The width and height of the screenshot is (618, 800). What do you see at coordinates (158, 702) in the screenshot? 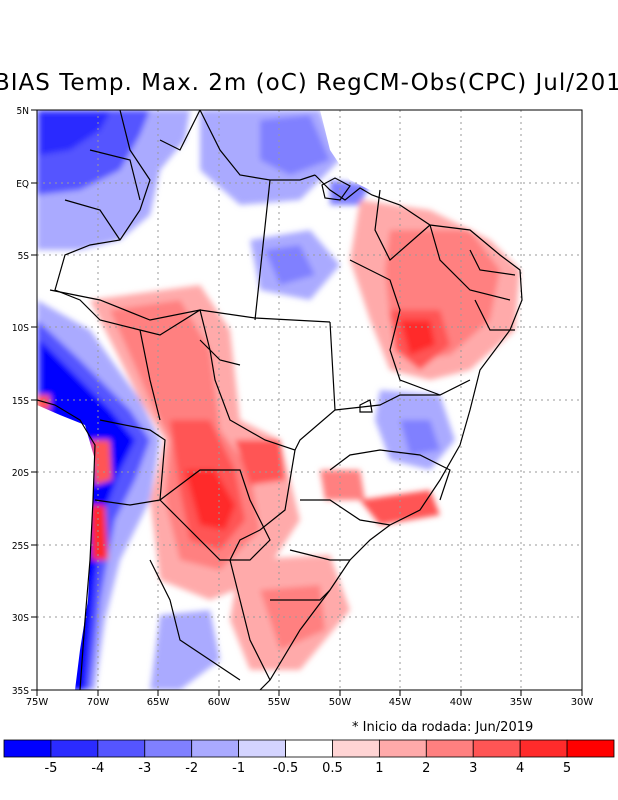
I see `lon-label: 65W` at bounding box center [158, 702].